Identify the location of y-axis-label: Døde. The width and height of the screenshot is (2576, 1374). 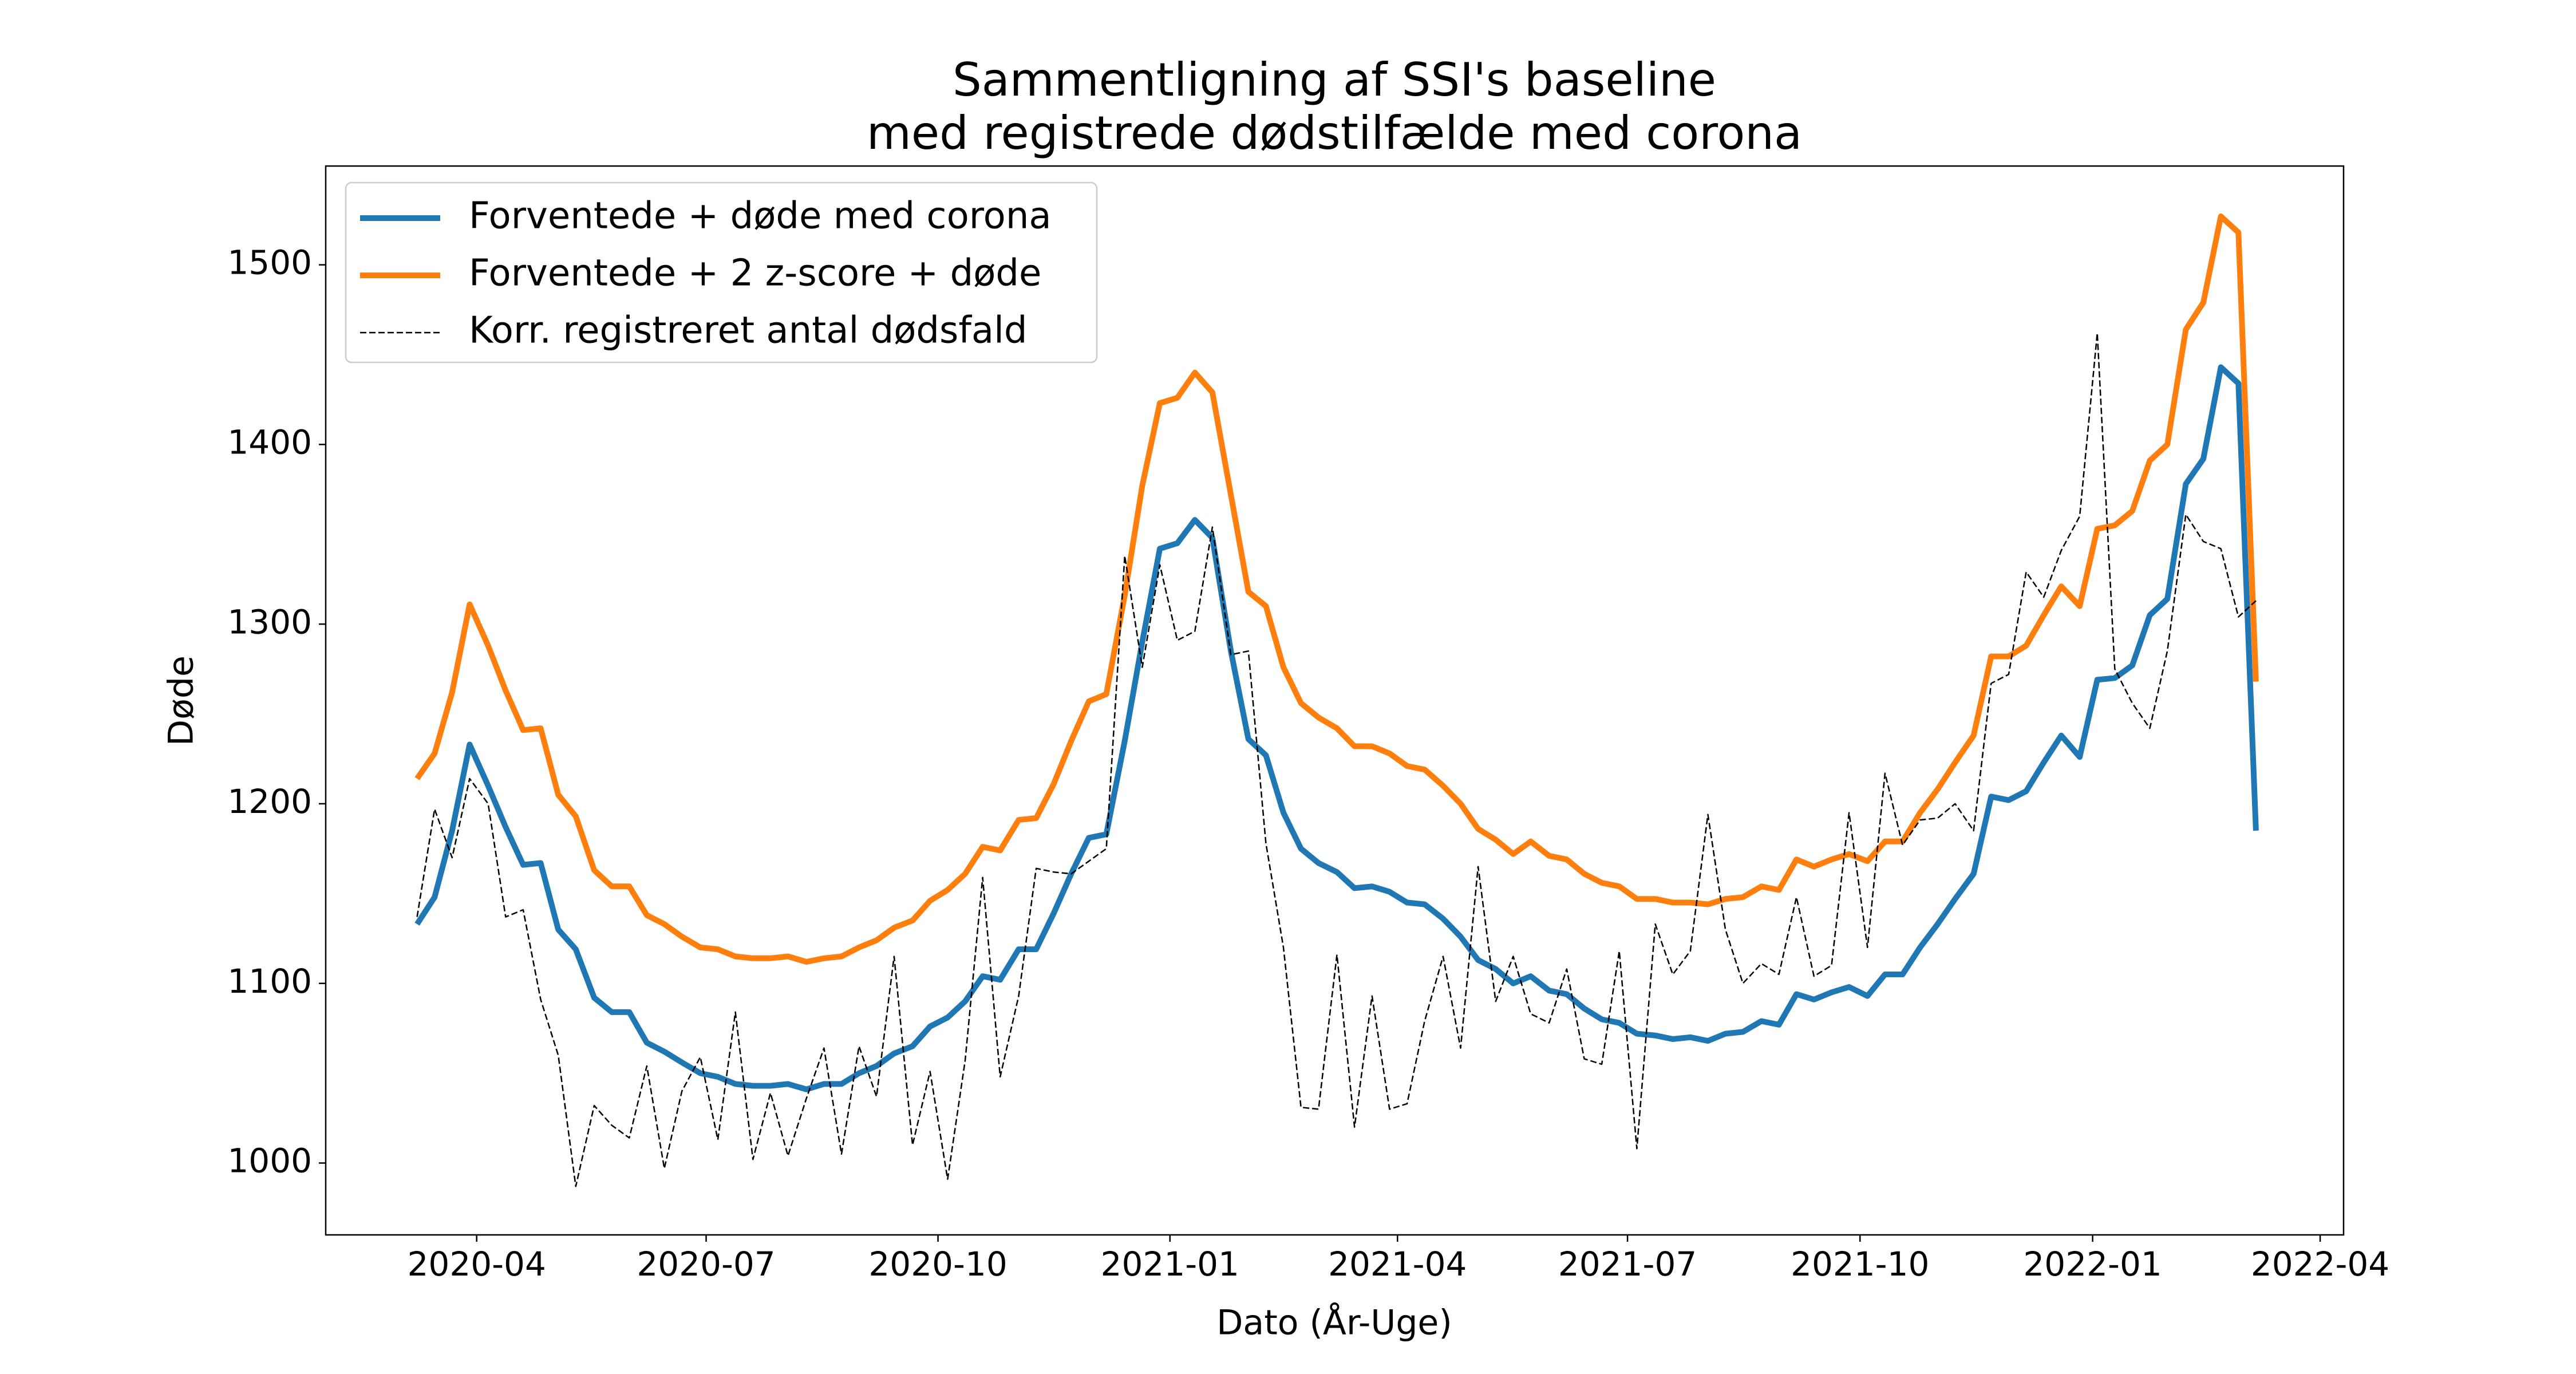
(181, 701).